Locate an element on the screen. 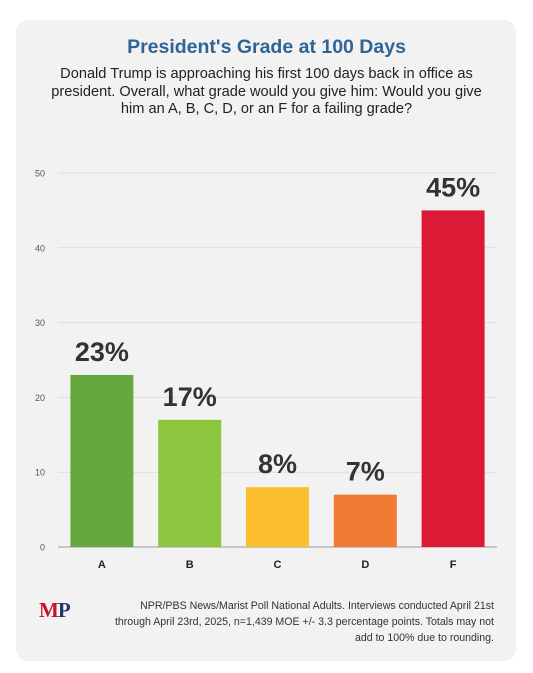  x-tick-label: C is located at coordinates (278, 565).